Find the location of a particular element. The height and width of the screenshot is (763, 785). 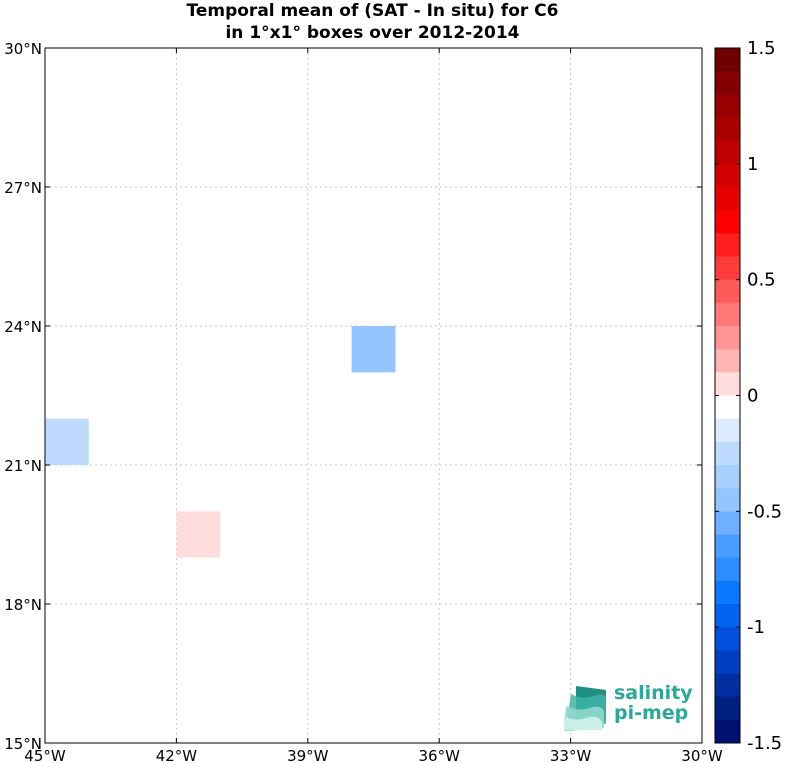

y-tick-label: 15°N is located at coordinates (23, 744).